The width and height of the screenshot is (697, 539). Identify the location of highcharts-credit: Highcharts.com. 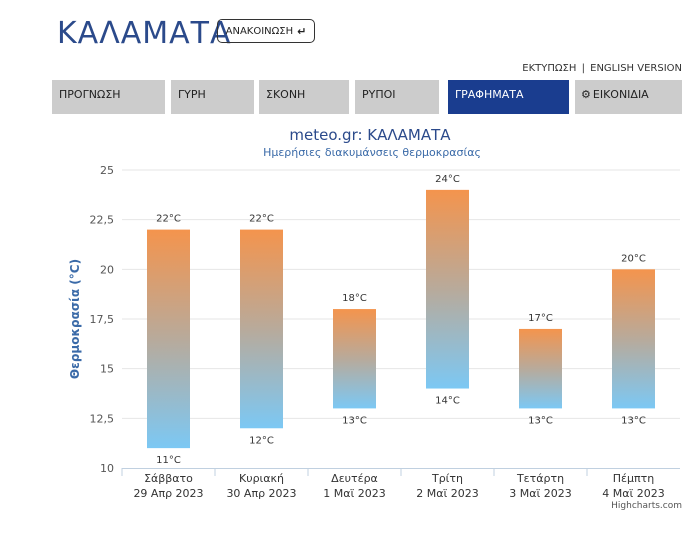
(646, 506).